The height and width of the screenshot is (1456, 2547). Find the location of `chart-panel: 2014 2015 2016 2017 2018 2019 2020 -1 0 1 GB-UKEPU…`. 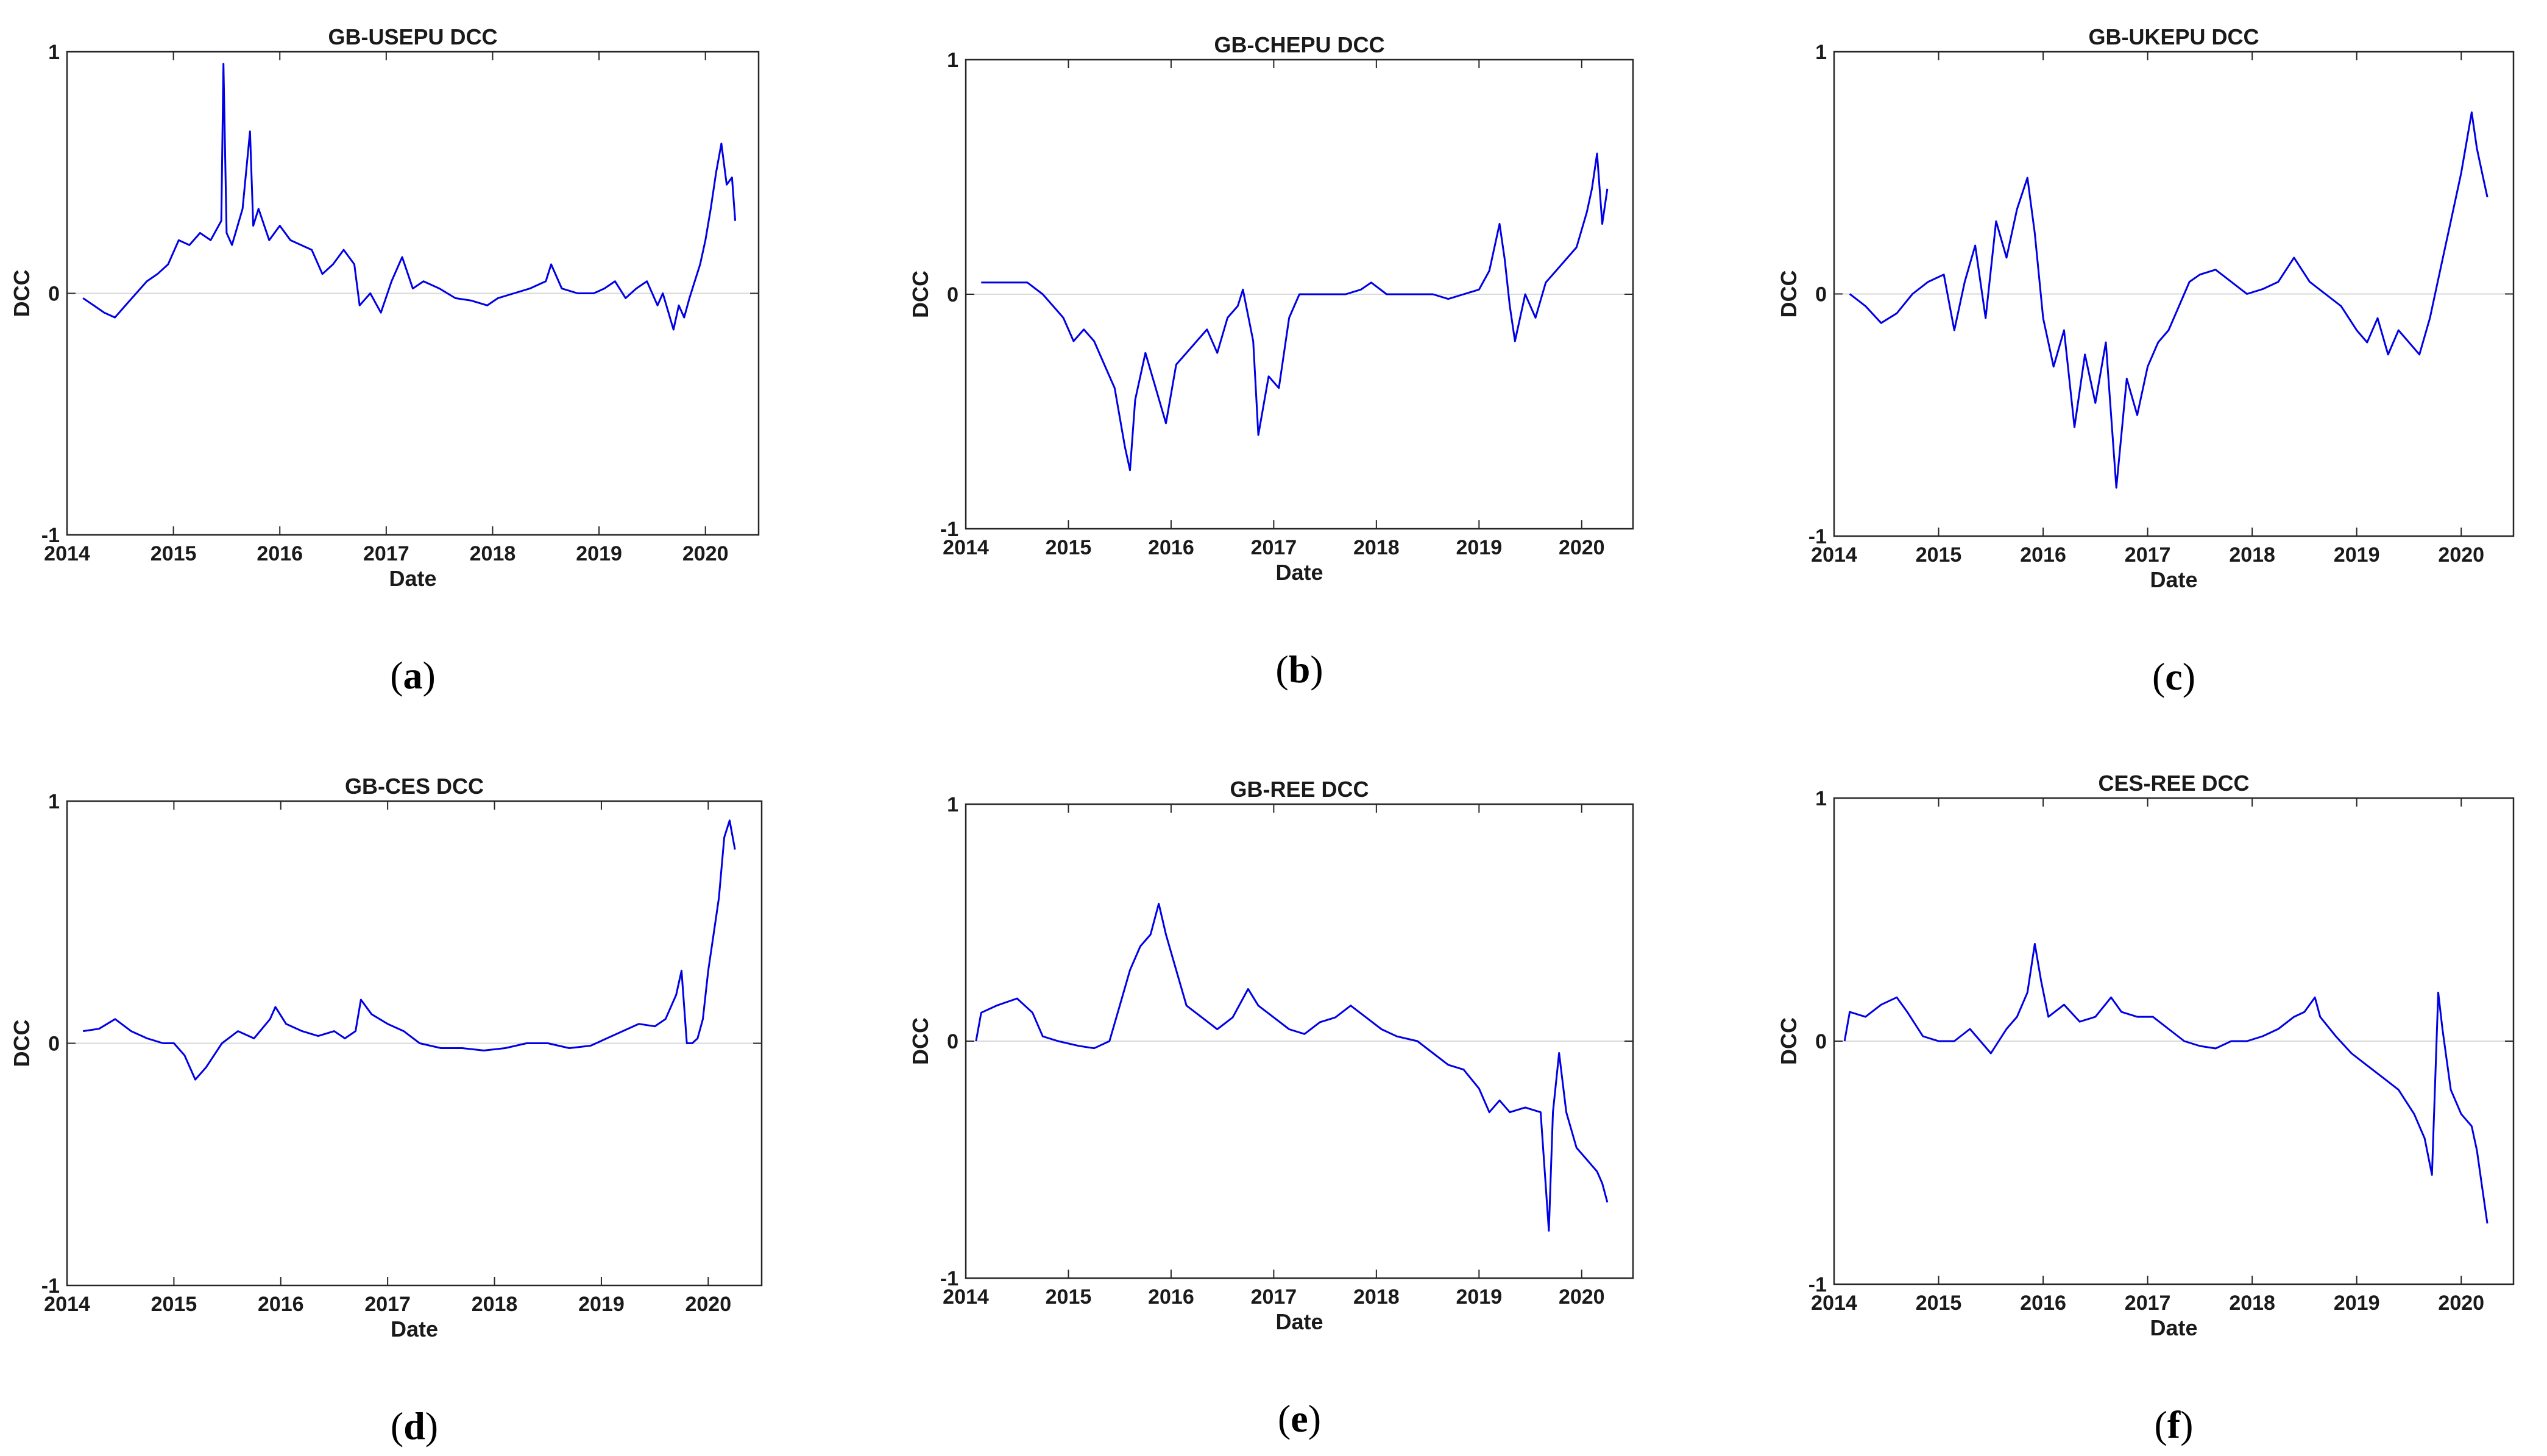

chart-panel: 2014 2015 2016 2017 2018 2019 2020 -1 0 1 GB-UKEPU… is located at coordinates (2145, 361).